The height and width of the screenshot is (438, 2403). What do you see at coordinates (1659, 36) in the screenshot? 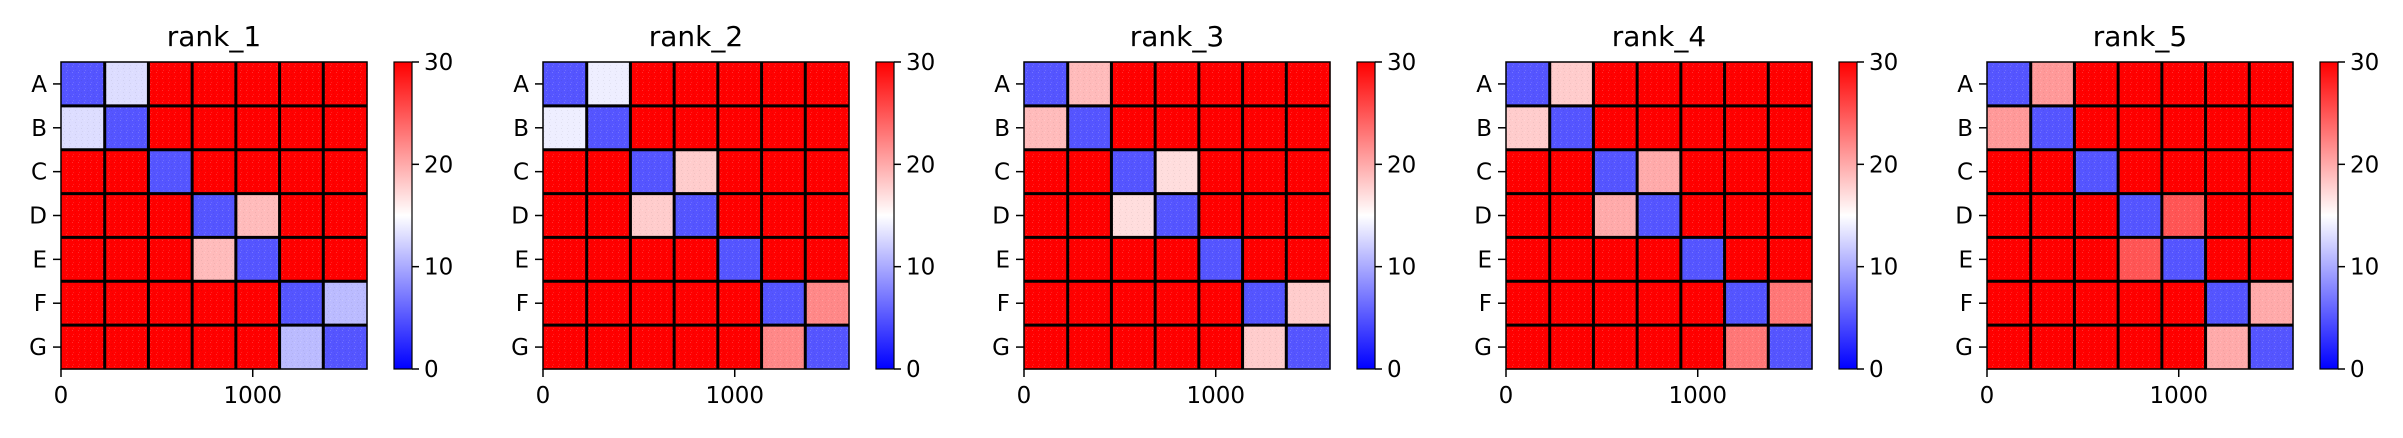
I see `panel-title: rank_4` at bounding box center [1659, 36].